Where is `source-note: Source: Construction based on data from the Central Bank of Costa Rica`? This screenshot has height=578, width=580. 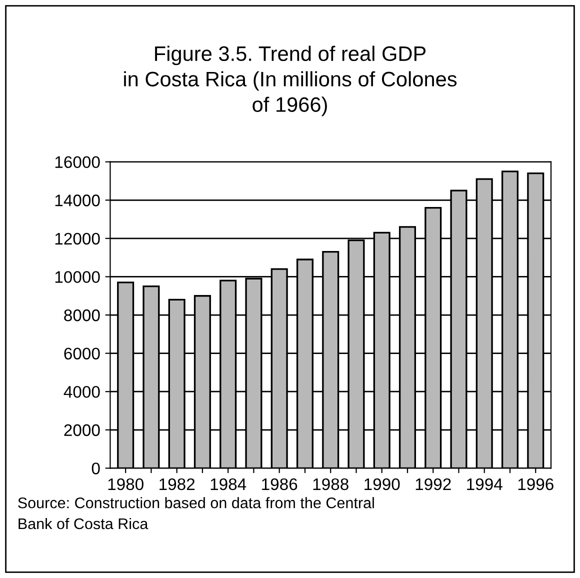 source-note: Source: Construction based on data from the Central Bank of Costa Rica is located at coordinates (196, 513).